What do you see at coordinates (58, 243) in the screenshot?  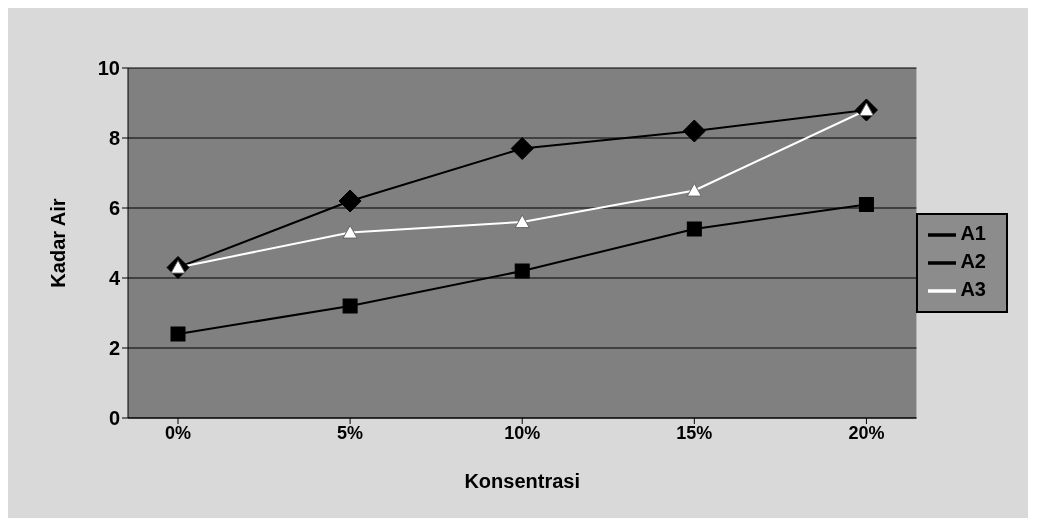 I see `y-axis-title: Kadar Air` at bounding box center [58, 243].